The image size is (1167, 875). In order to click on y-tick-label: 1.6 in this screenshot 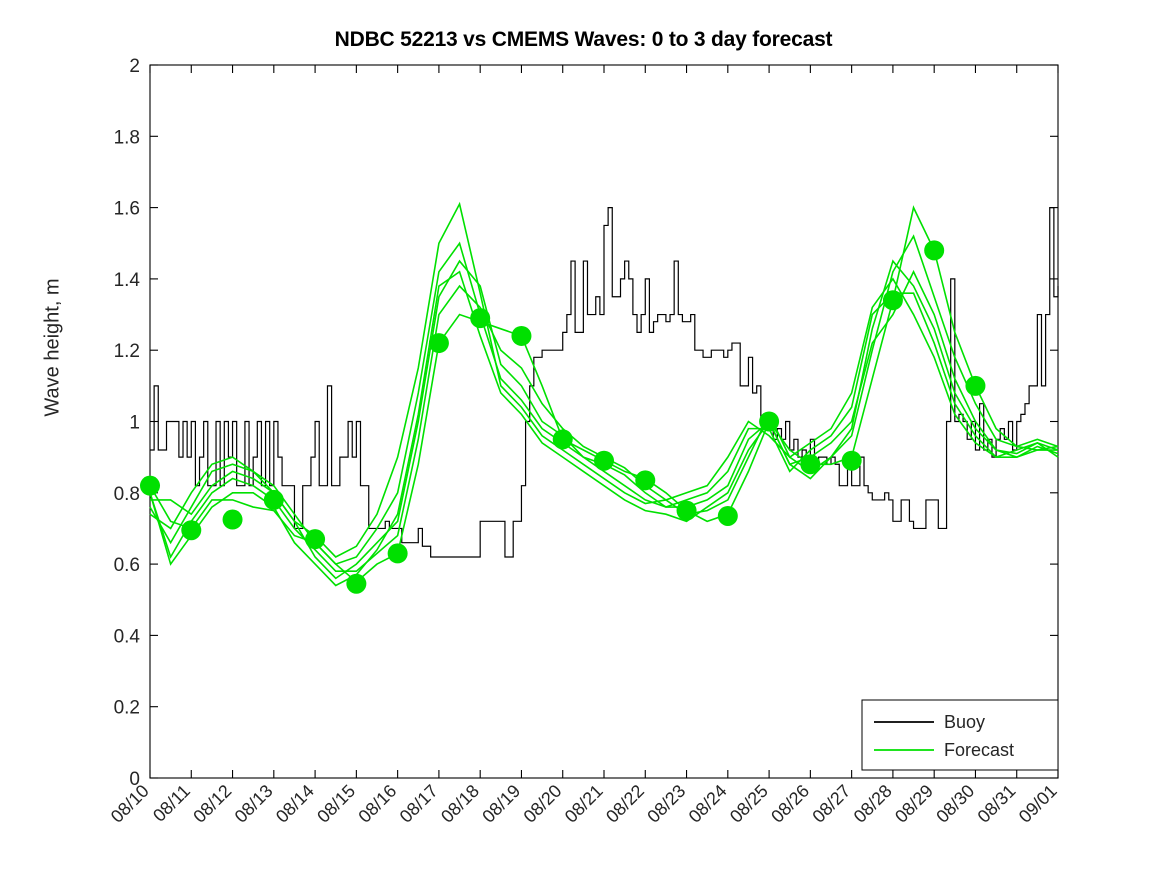, I will do `click(127, 209)`.